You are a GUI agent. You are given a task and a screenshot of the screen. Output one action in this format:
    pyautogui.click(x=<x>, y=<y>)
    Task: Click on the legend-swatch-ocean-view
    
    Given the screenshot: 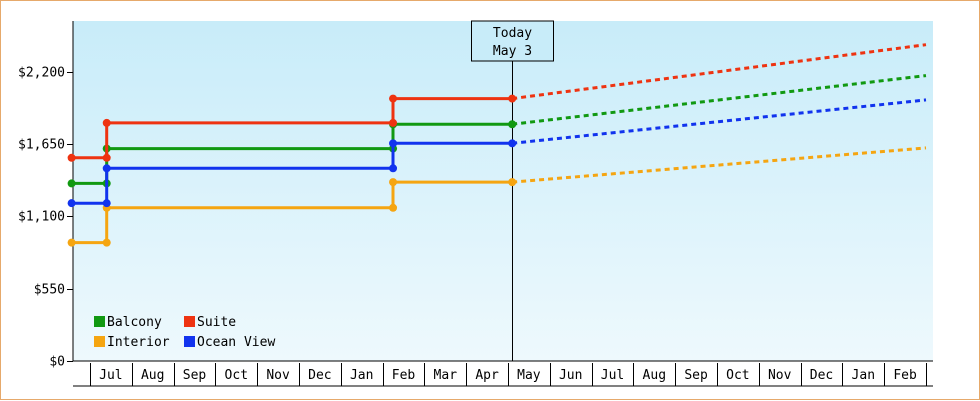 What is the action you would take?
    pyautogui.click(x=189, y=341)
    